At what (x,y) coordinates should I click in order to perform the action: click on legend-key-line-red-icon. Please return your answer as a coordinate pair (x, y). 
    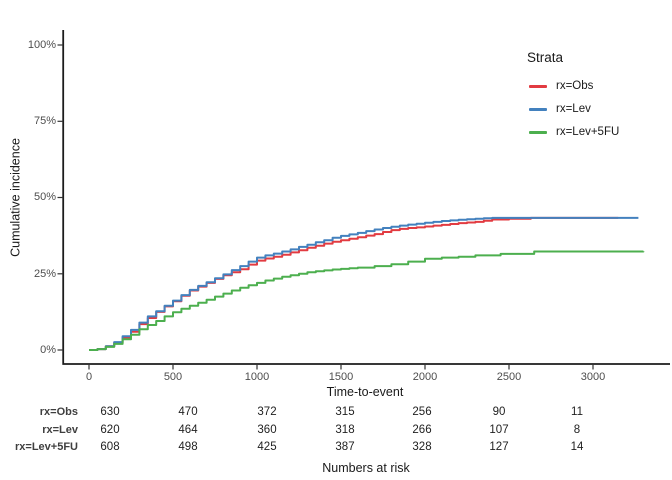
    Looking at the image, I should click on (538, 86).